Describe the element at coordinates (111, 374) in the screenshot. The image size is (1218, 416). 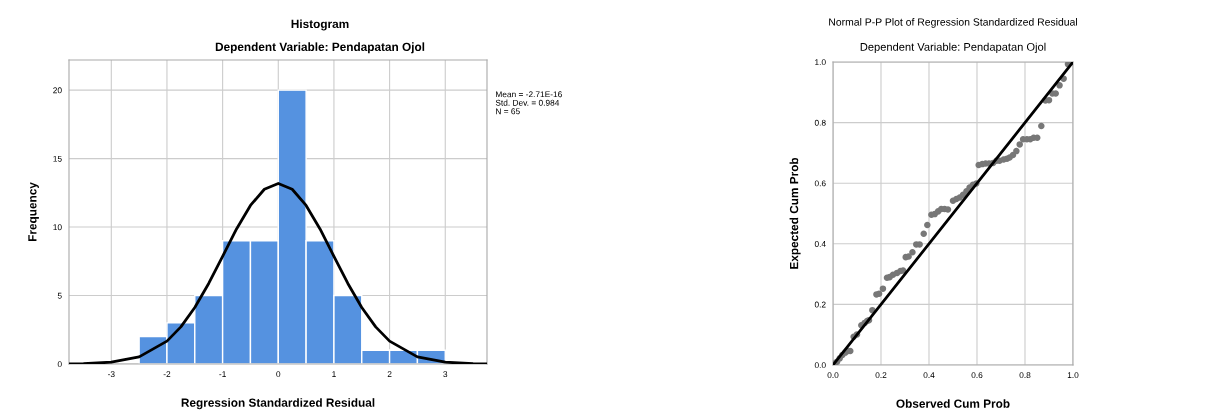
I see `x-tick-label: -3` at that location.